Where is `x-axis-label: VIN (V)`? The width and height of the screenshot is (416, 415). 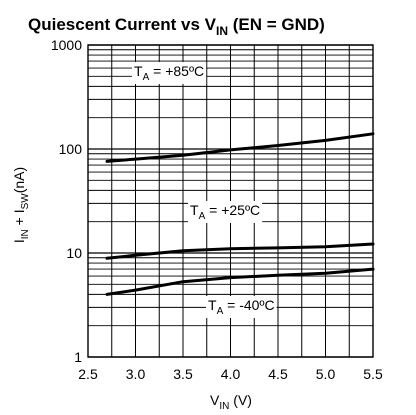
x-axis-label: VIN (V) is located at coordinates (231, 402).